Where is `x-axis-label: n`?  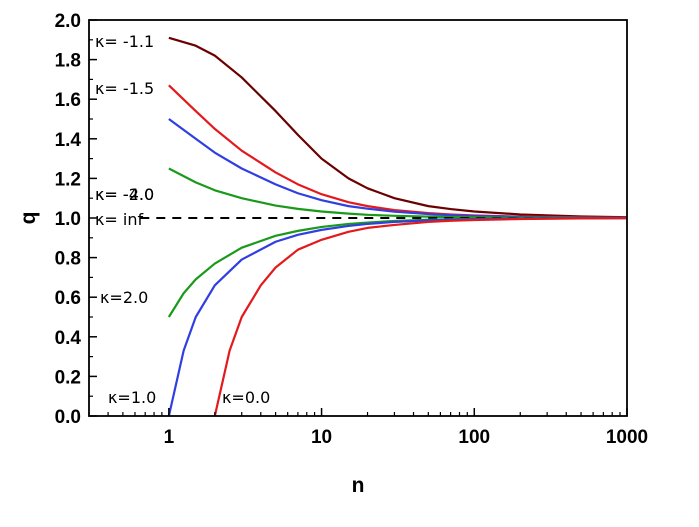 x-axis-label: n is located at coordinates (358, 485).